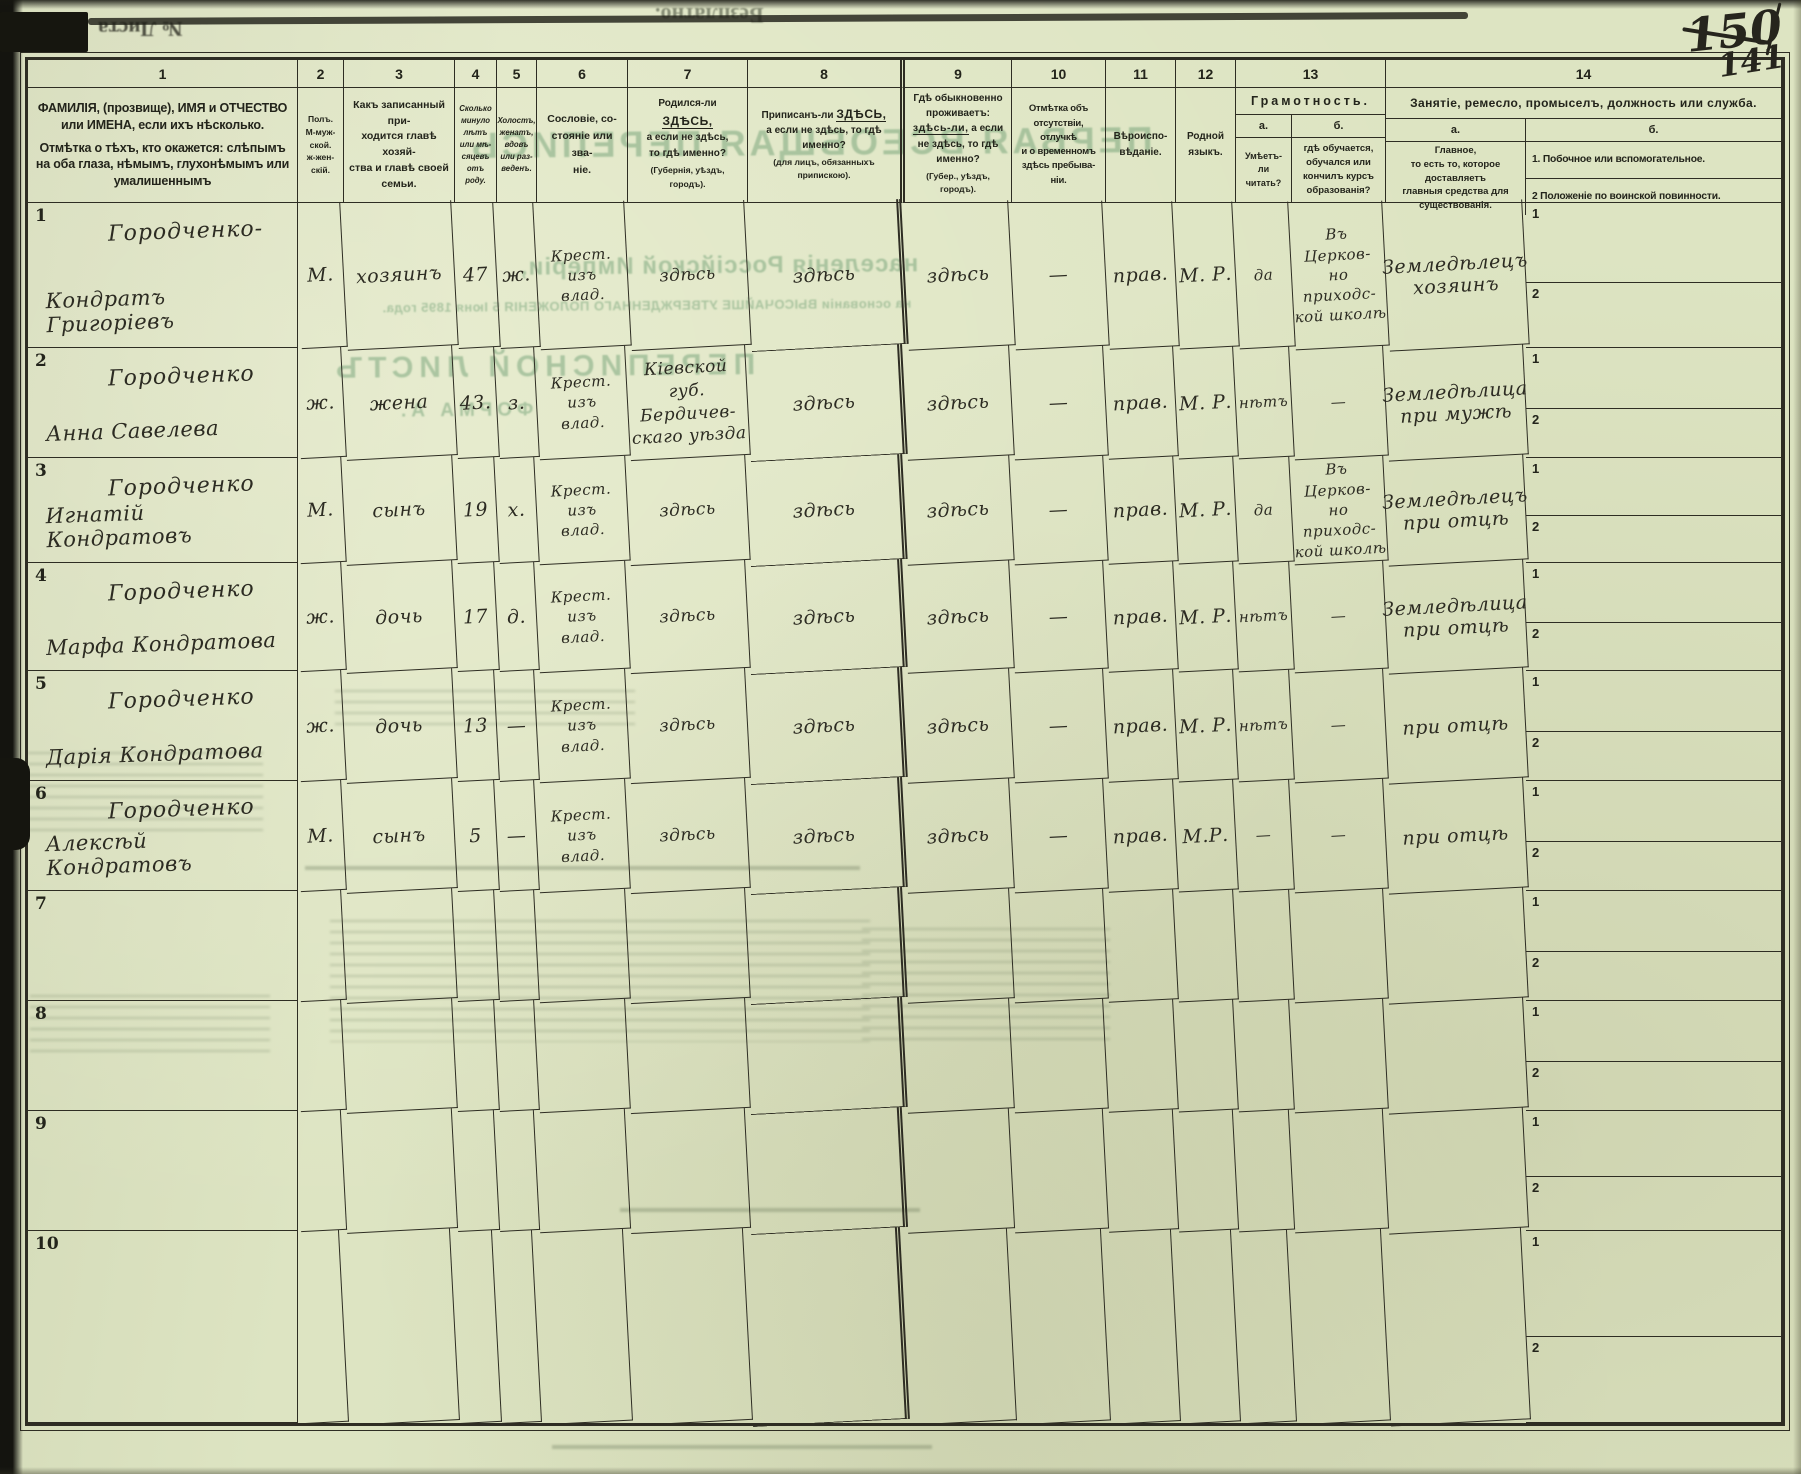 This screenshot has height=1474, width=1801. I want to click on cell-education-place, so click(1339, 1056).